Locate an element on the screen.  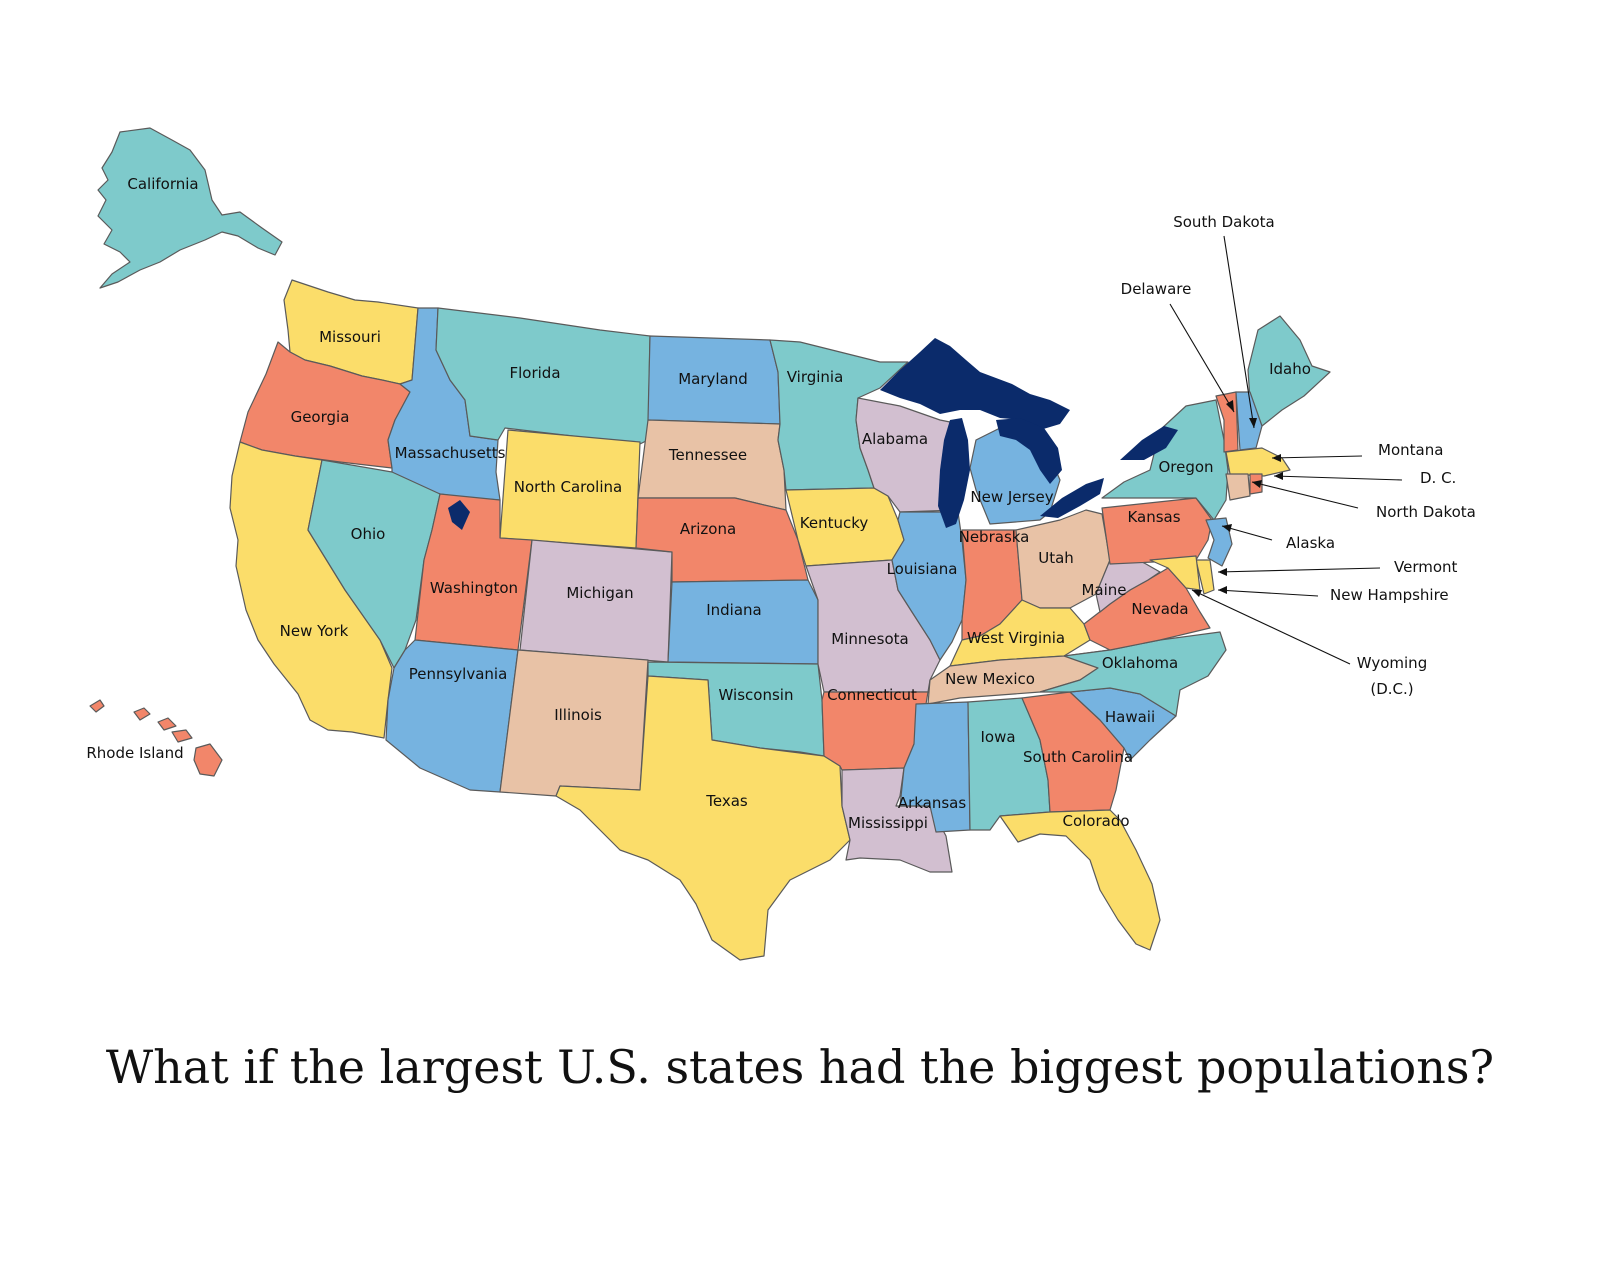
label-minnesota: Virginia is located at coordinates (815, 377).